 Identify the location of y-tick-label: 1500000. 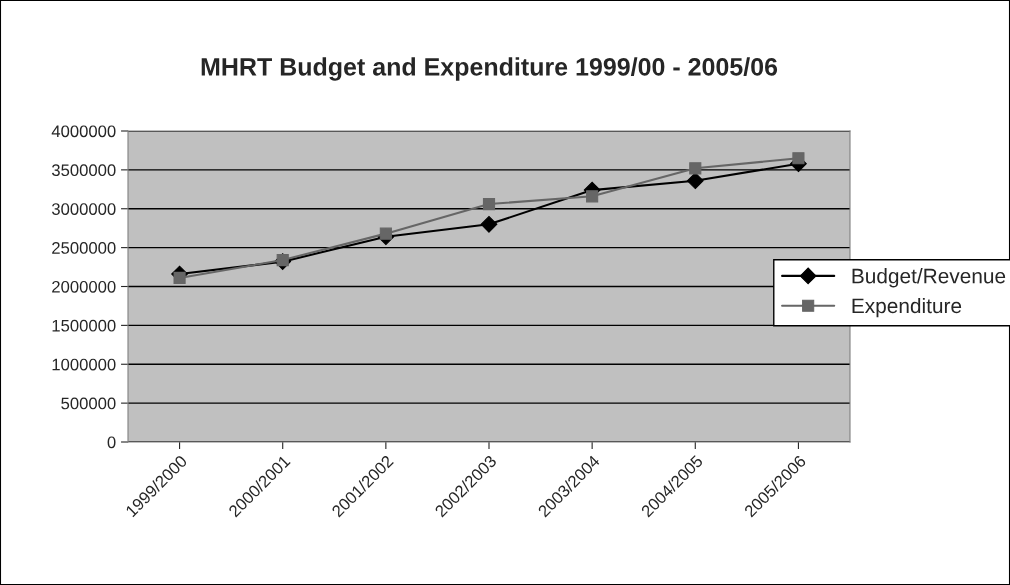
(84, 325).